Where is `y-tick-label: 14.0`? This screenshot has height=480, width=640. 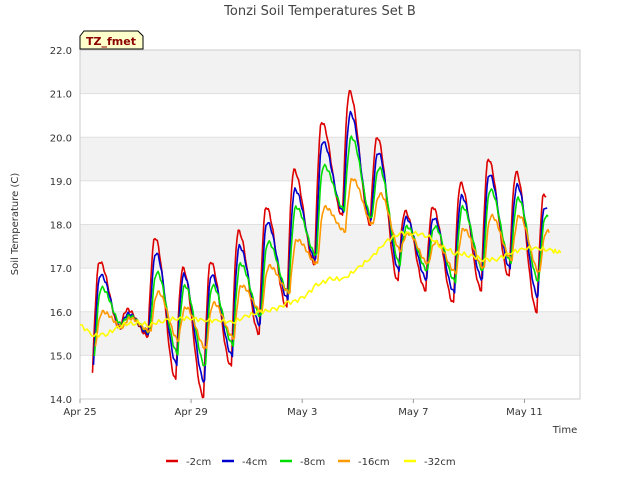 y-tick-label: 14.0 is located at coordinates (61, 400).